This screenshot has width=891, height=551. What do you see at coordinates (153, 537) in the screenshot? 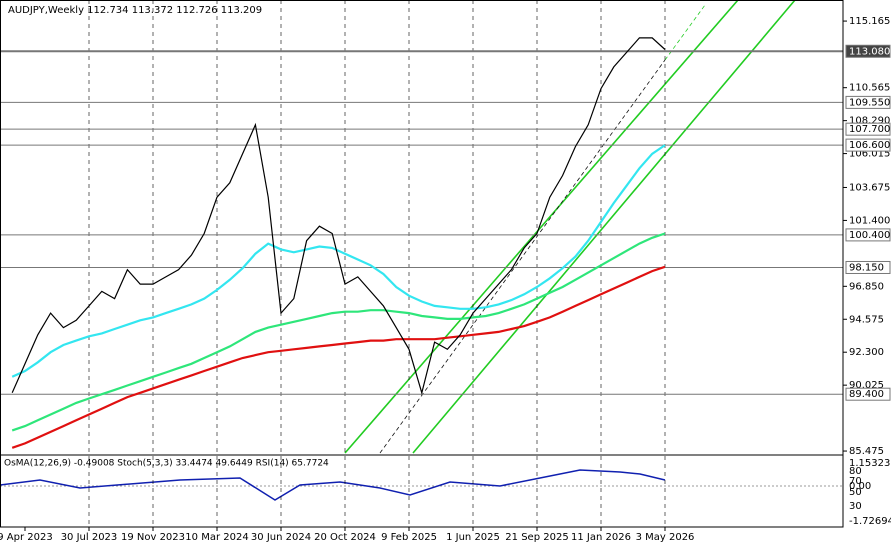
I see `x-tick-label: 19 Nov 2023` at bounding box center [153, 537].